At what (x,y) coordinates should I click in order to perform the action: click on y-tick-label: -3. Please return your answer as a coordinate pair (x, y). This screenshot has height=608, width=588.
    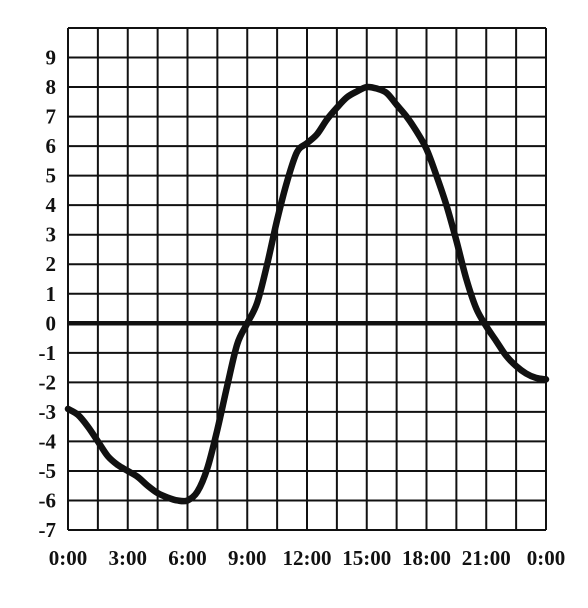
    Looking at the image, I should click on (48, 412).